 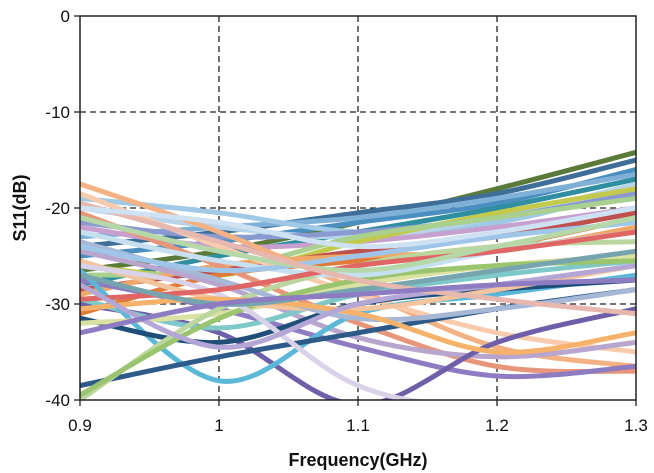 What do you see at coordinates (57, 112) in the screenshot?
I see `y-tick-label: -10` at bounding box center [57, 112].